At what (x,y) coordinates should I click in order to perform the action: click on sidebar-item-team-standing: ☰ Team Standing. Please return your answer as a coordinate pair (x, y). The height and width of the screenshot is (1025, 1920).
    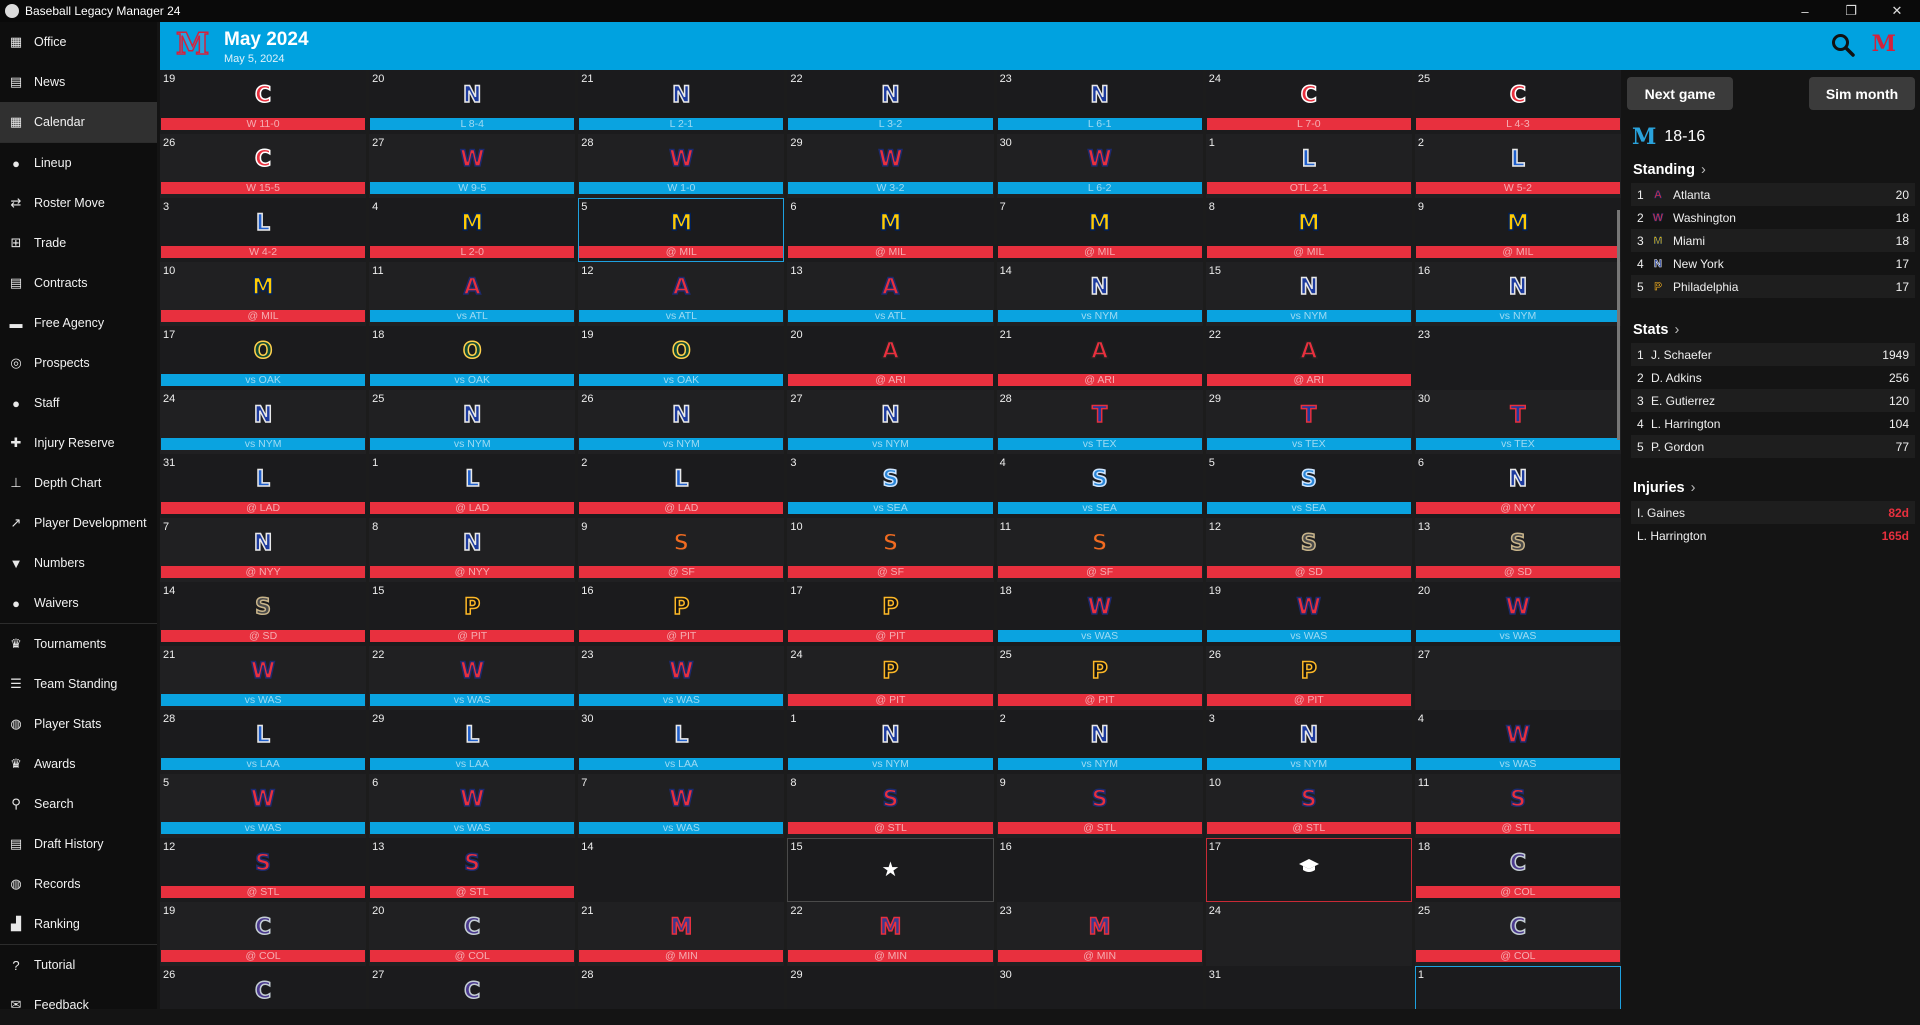
    Looking at the image, I should click on (78, 684).